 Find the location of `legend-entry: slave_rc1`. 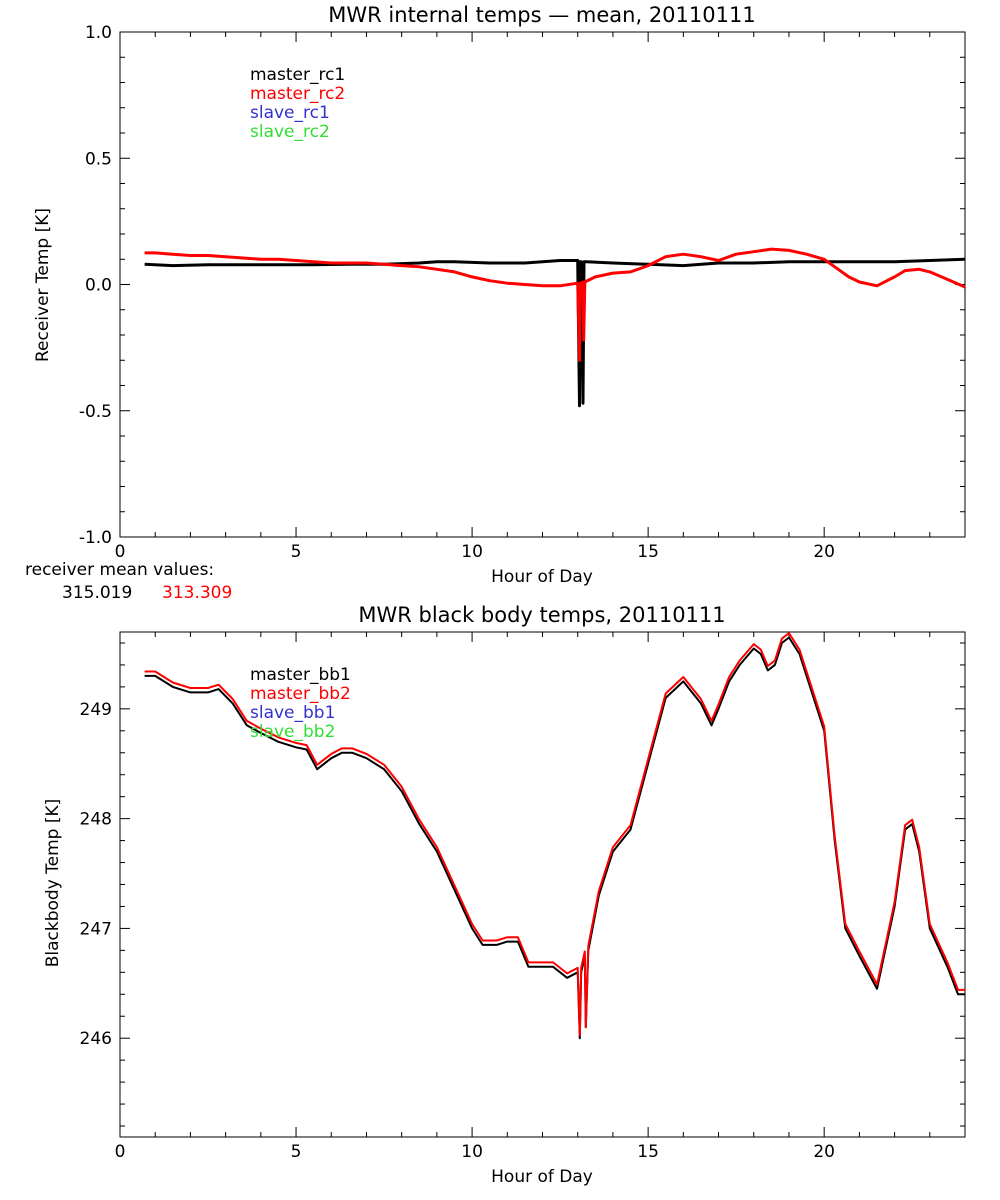

legend-entry: slave_rc1 is located at coordinates (290, 113).